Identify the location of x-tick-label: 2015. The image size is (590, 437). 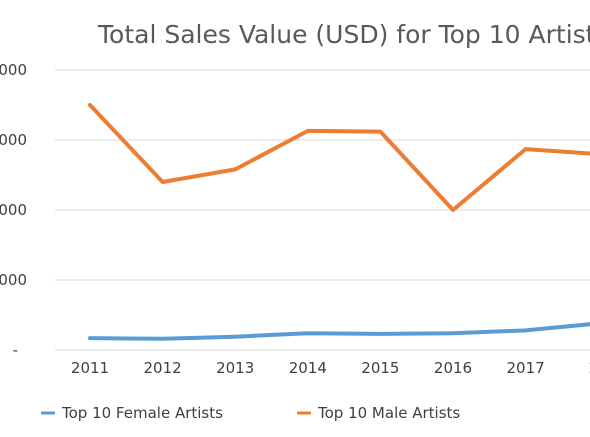
(380, 368).